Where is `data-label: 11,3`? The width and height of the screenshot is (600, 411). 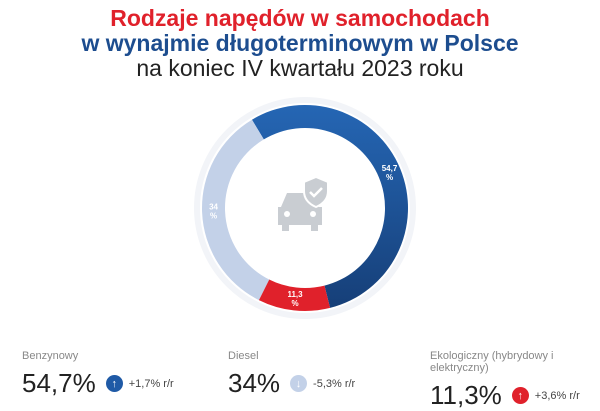
data-label: 11,3 is located at coordinates (295, 294).